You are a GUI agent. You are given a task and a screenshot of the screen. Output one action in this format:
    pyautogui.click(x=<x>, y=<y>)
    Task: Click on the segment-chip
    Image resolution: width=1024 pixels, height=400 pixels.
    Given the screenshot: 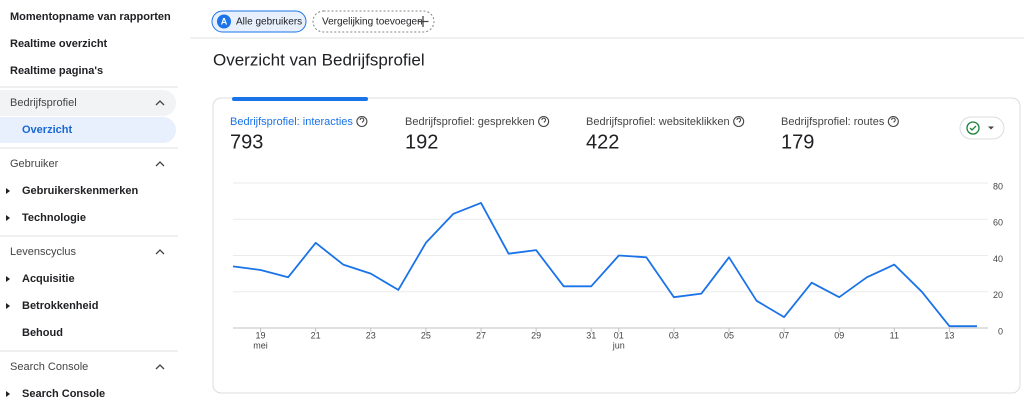 What is the action you would take?
    pyautogui.click(x=259, y=21)
    